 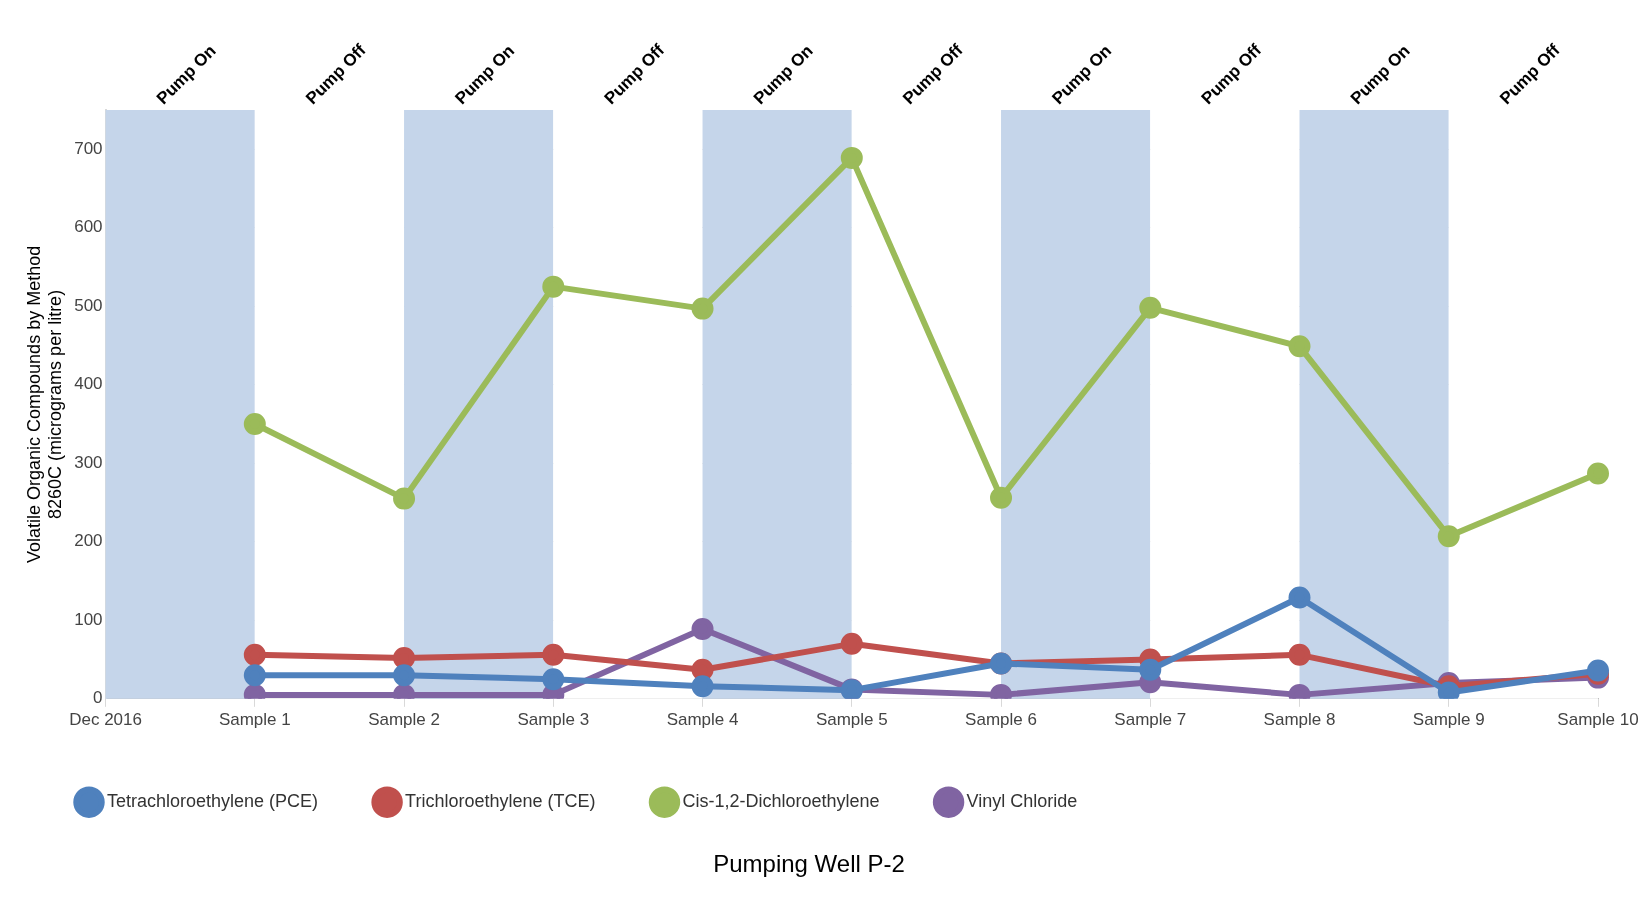 I want to click on y-tick-label: 400, so click(x=88, y=384).